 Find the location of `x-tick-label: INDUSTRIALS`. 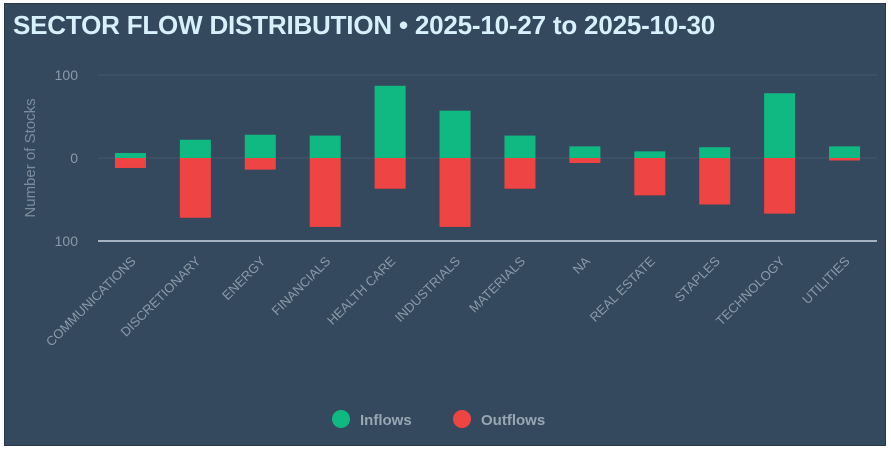

x-tick-label: INDUSTRIALS is located at coordinates (428, 289).